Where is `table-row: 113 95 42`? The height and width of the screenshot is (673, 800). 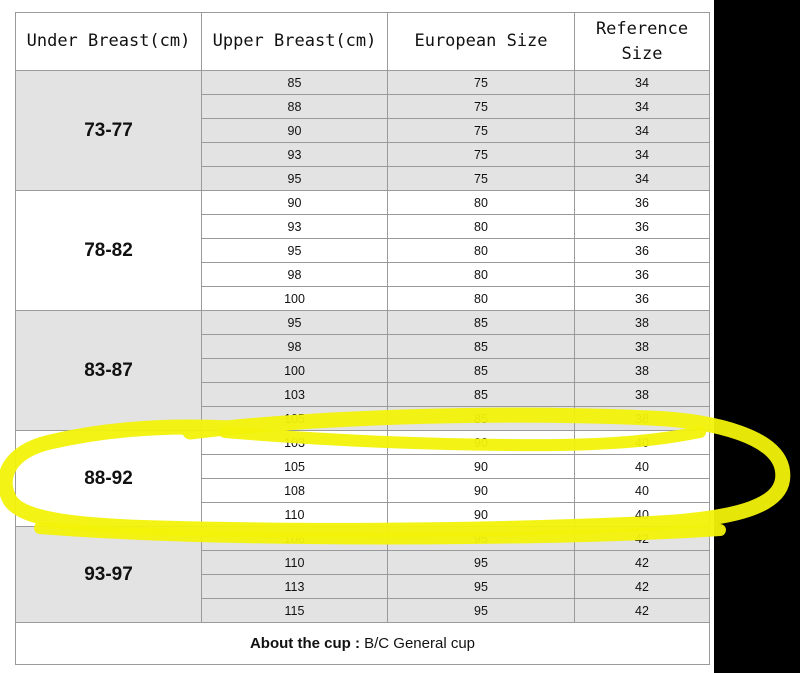 table-row: 113 95 42 is located at coordinates (363, 586).